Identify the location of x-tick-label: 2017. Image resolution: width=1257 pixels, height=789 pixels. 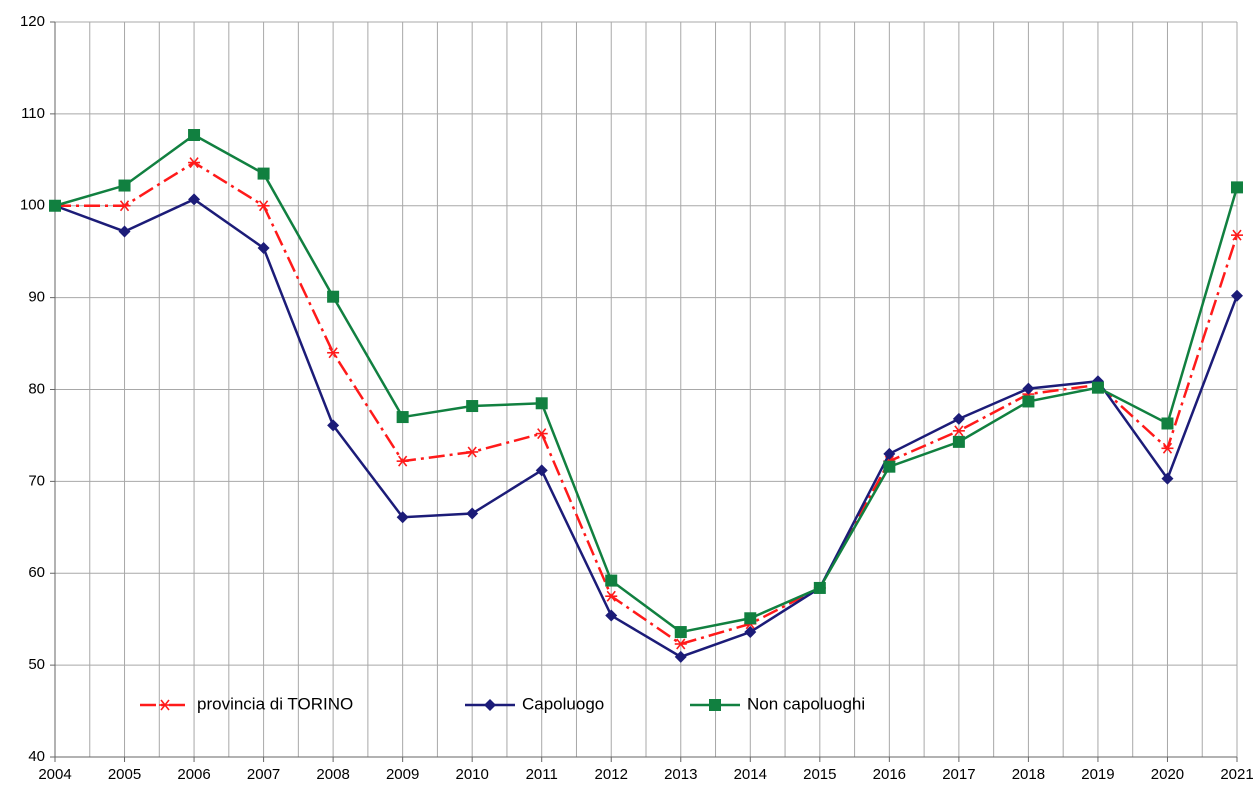
(958, 774).